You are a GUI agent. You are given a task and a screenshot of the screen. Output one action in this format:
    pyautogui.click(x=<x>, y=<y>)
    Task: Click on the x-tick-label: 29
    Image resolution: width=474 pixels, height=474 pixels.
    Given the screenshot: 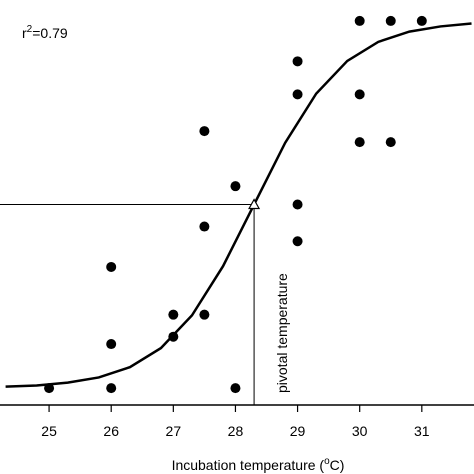 What is the action you would take?
    pyautogui.click(x=298, y=431)
    